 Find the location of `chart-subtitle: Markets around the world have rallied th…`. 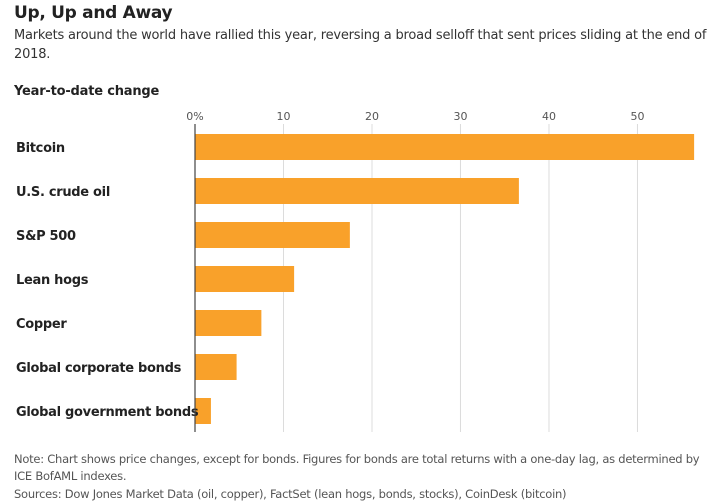

chart-subtitle: Markets around the world have rallied th… is located at coordinates (360, 45).